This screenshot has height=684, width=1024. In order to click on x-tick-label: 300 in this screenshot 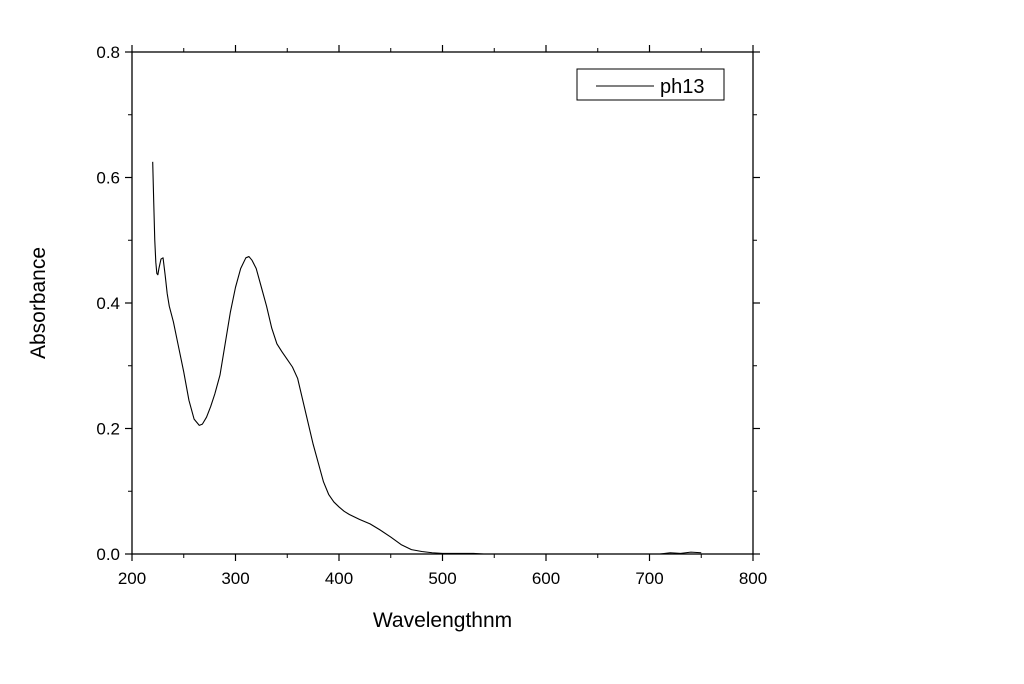, I will do `click(235, 578)`.